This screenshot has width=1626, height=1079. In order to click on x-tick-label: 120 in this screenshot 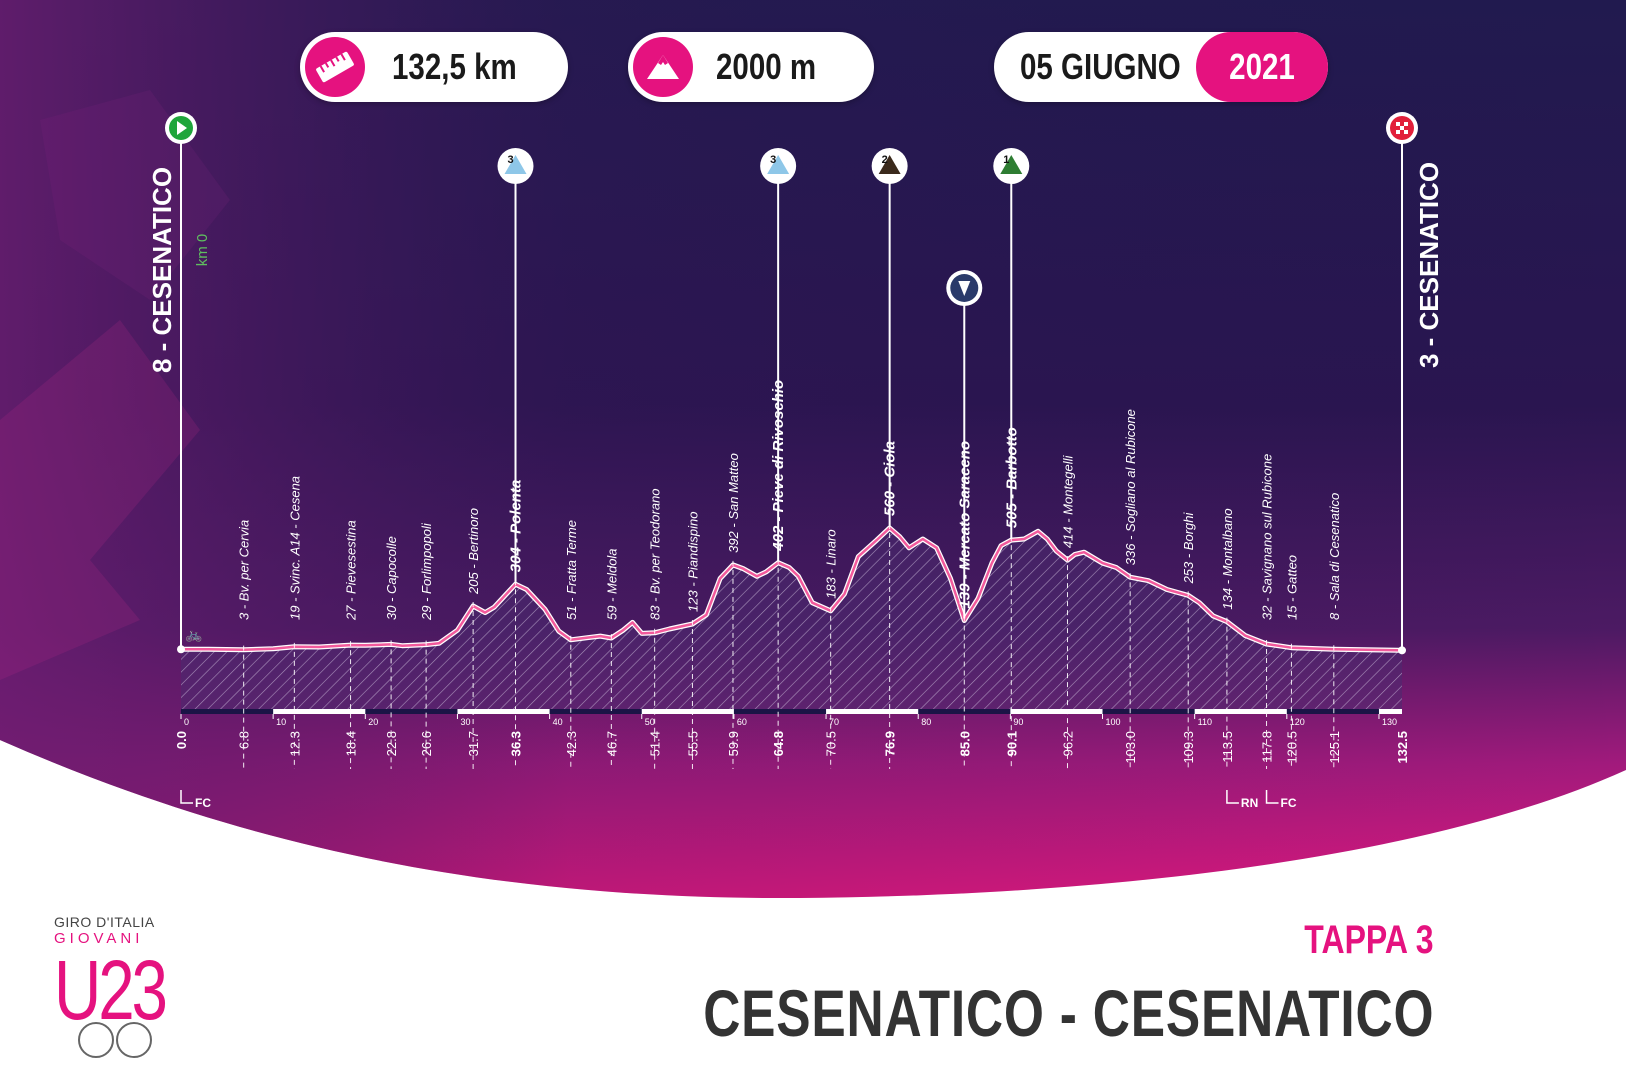, I will do `click(1297, 722)`.